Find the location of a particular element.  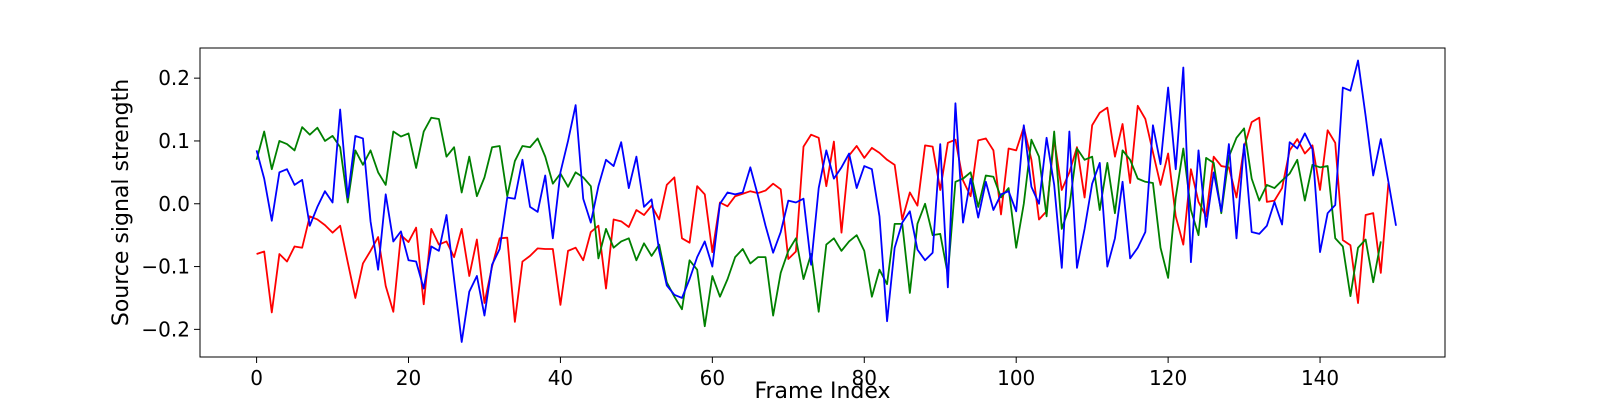

x-axis-ticks: 0 20 40 60 80 100 120 140 is located at coordinates (794, 373).